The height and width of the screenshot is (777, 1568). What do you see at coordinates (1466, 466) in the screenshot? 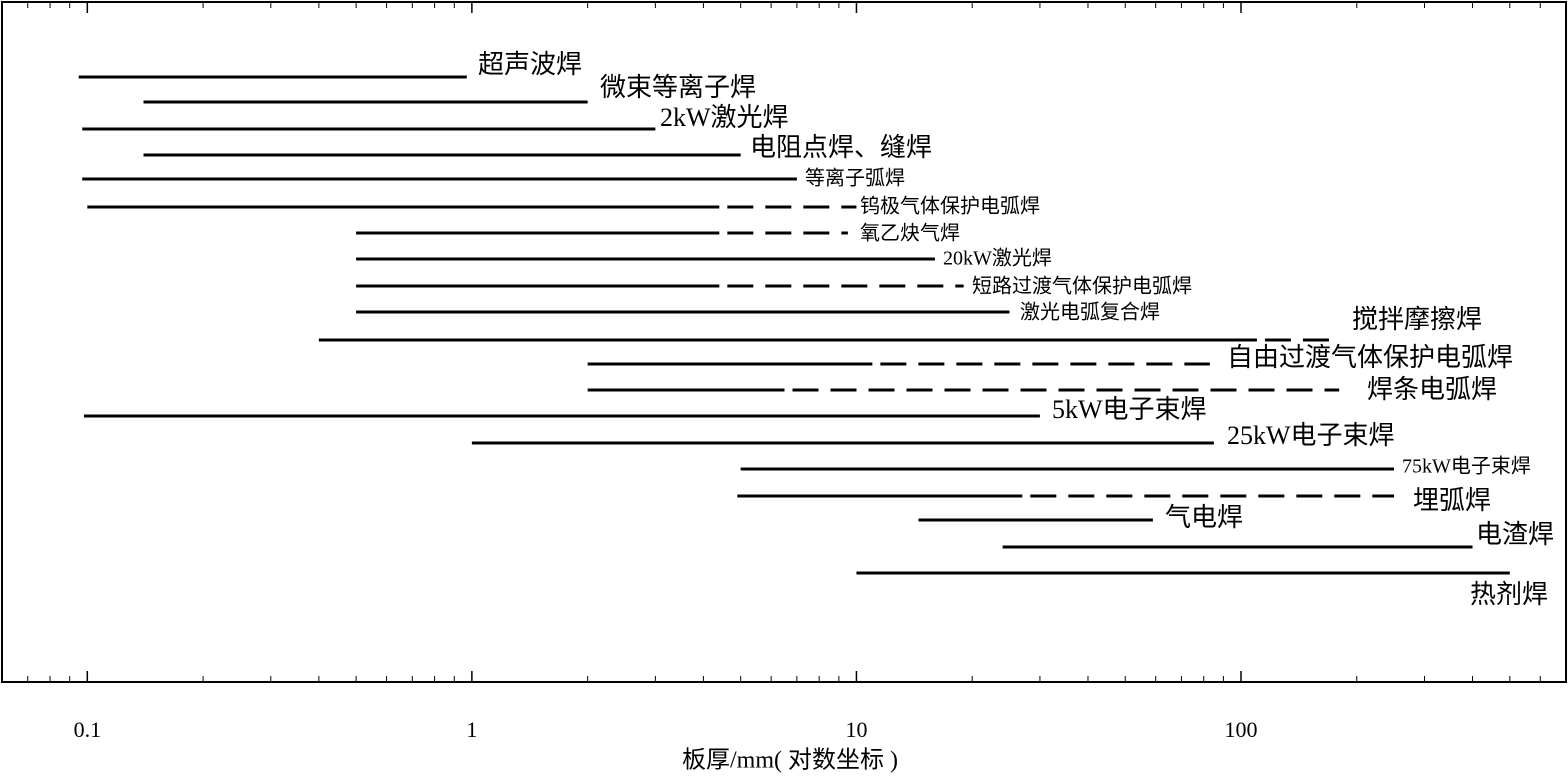
I see `range-label: 75kW电子束焊` at bounding box center [1466, 466].